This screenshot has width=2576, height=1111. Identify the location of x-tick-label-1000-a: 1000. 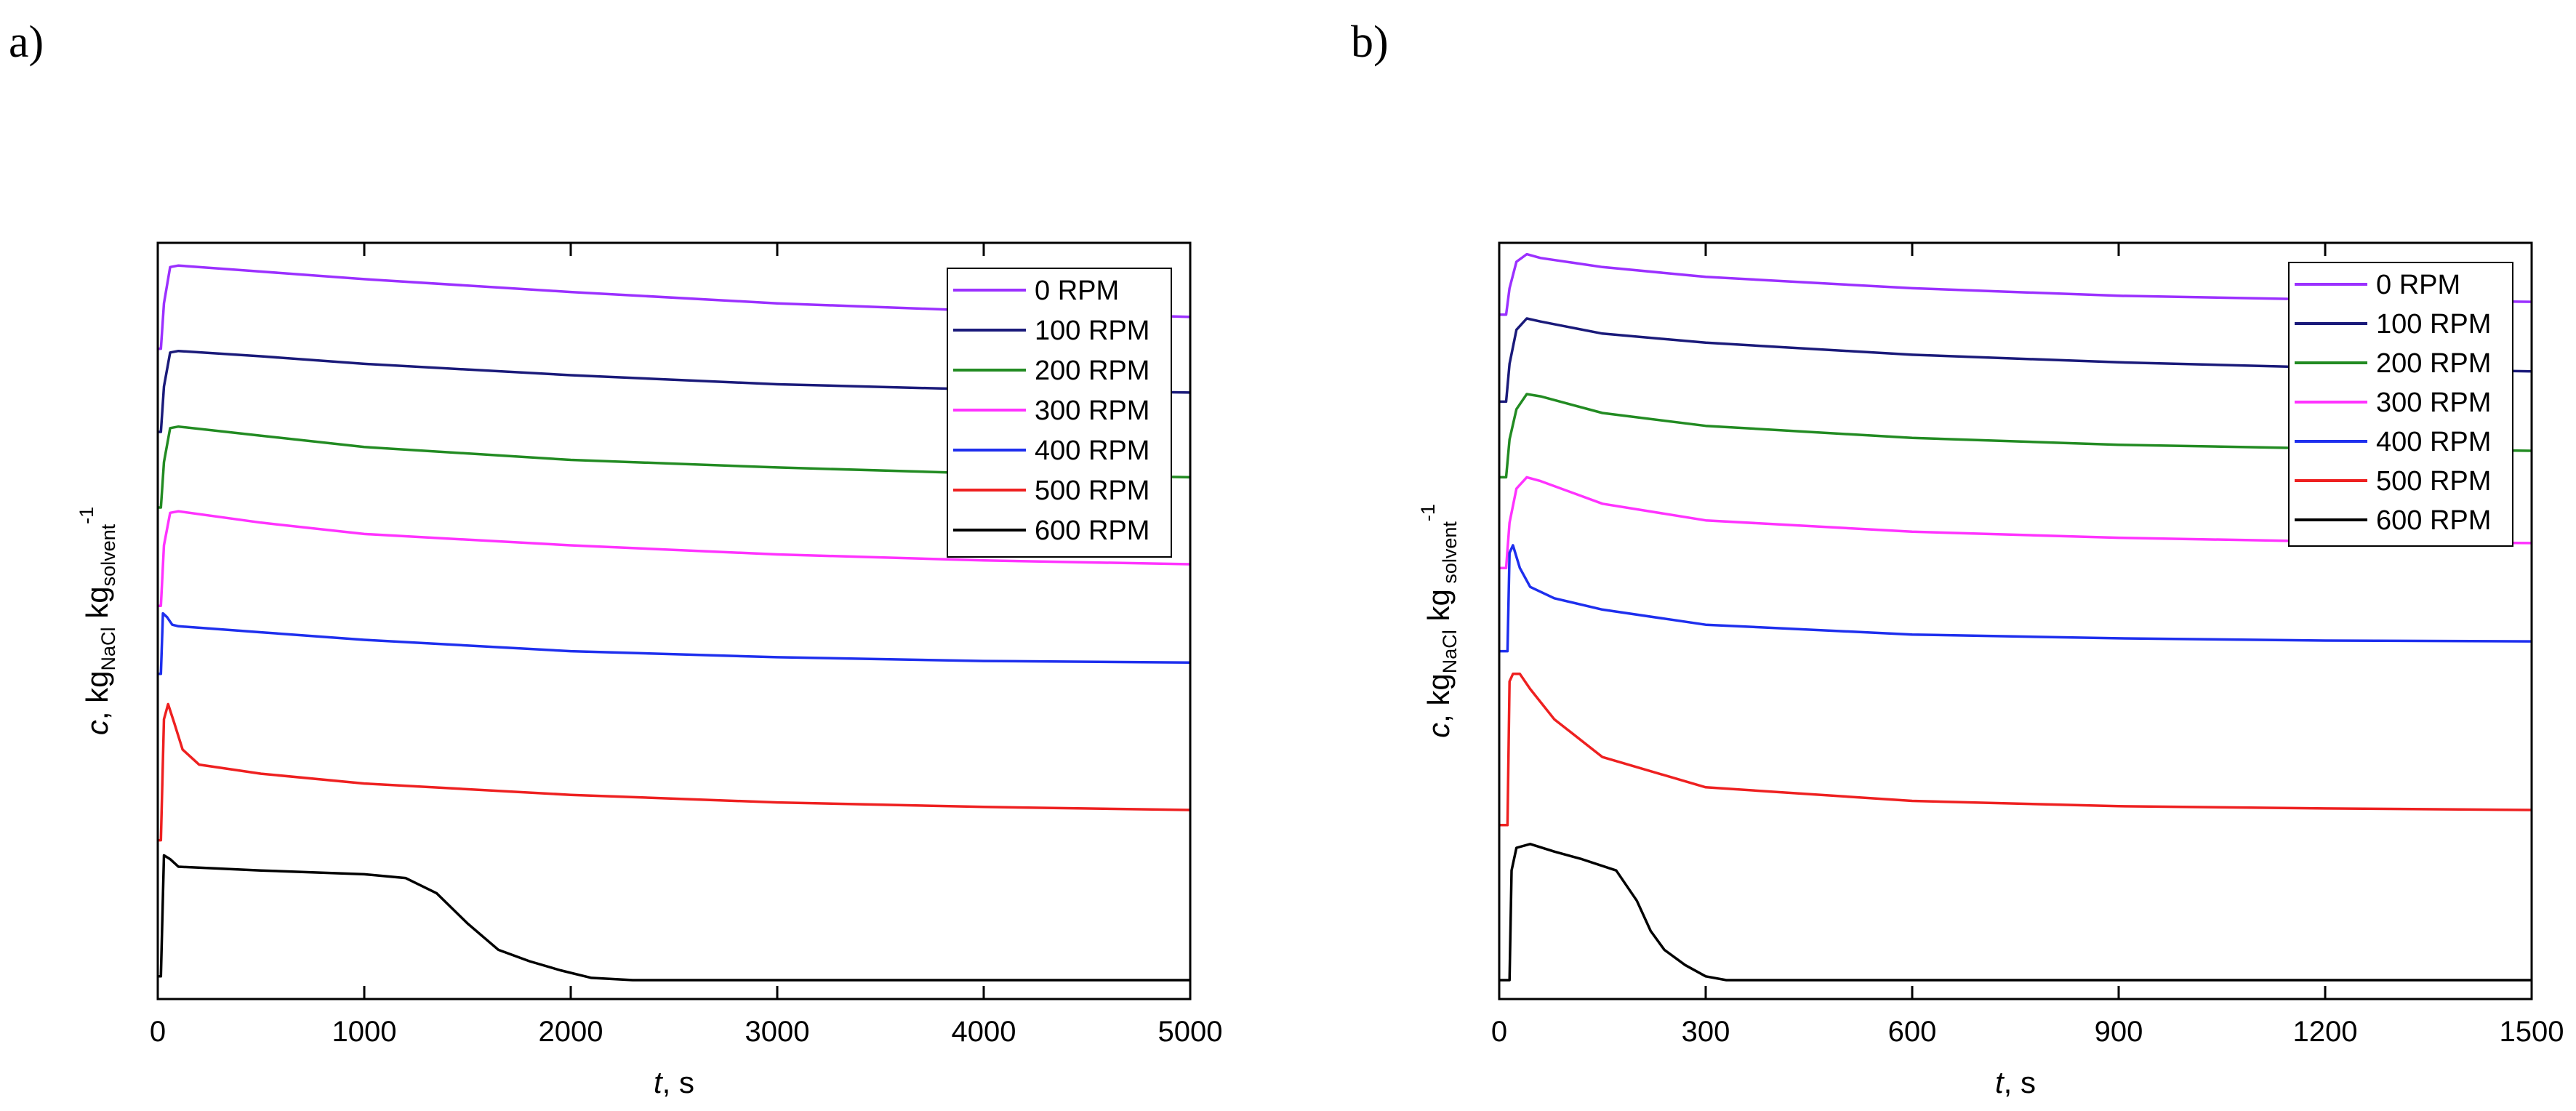
(364, 1032).